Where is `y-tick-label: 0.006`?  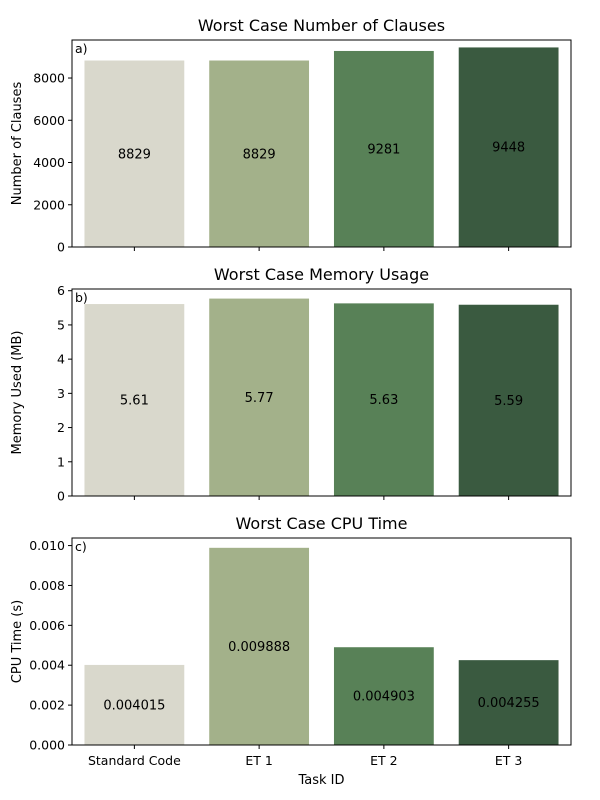 y-tick-label: 0.006 is located at coordinates (47, 625).